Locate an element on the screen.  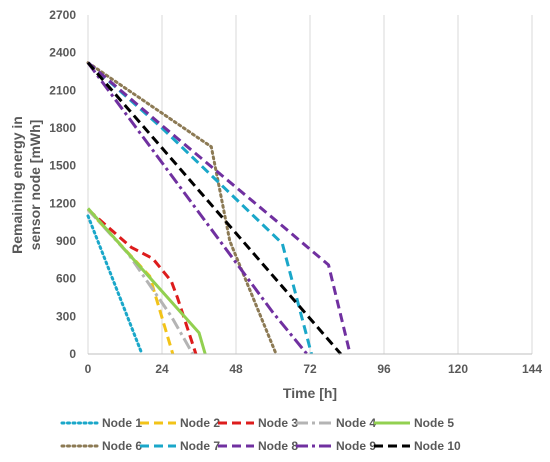
x-tick-label-6: 144 is located at coordinates (532, 369).